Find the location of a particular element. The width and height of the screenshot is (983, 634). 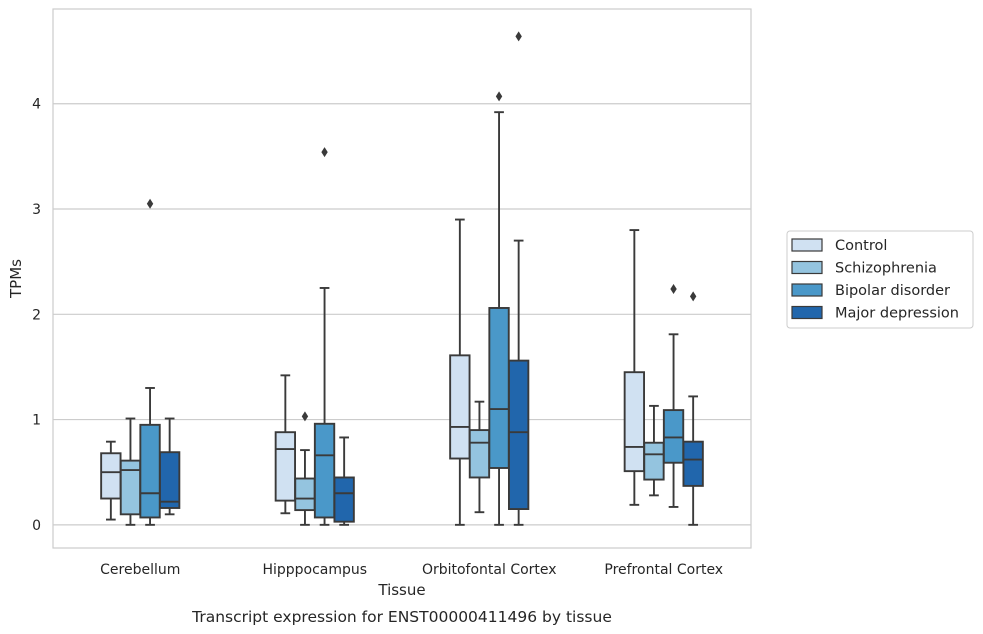

legend-label: Bipolar disorder is located at coordinates (892, 291).